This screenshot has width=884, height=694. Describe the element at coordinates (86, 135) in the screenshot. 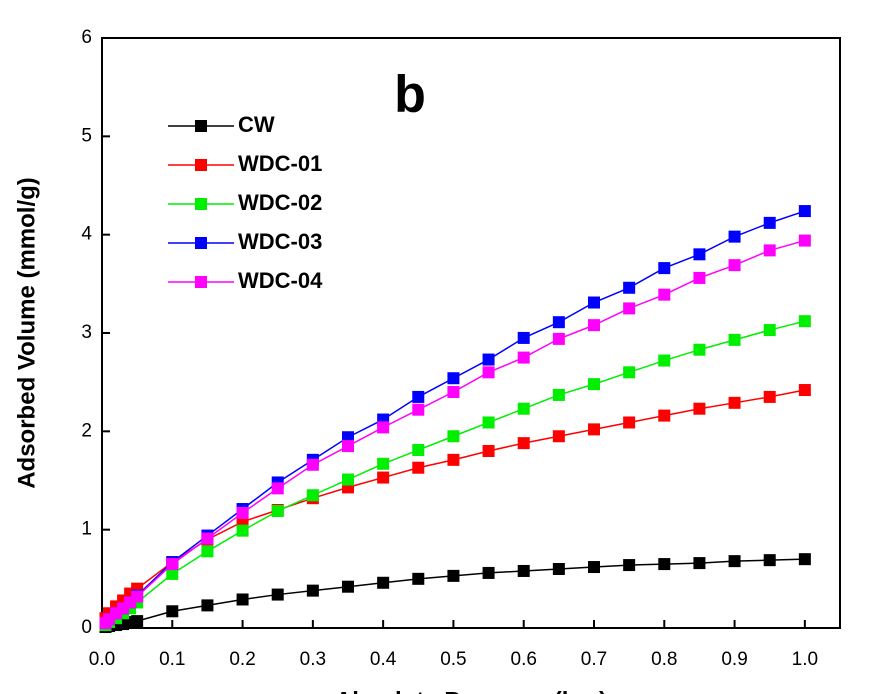

I see `y-tick-label: 5` at that location.